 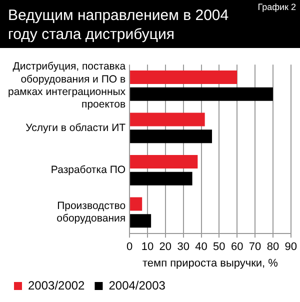 I want to click on x-tick-label: 50, so click(x=219, y=247).